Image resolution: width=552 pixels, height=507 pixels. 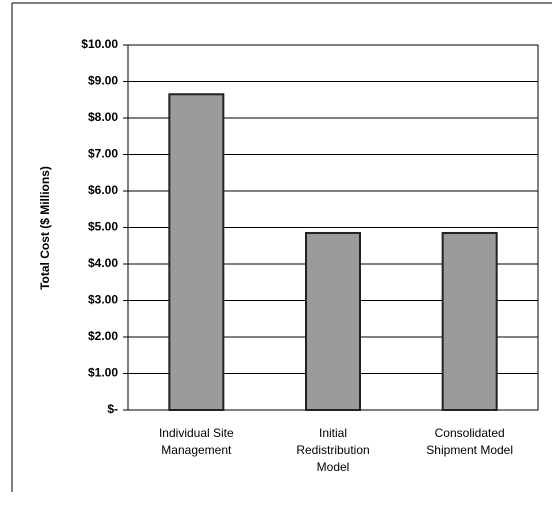 What do you see at coordinates (470, 441) in the screenshot?
I see `x-tick-label: Consolidated Shipment Model` at bounding box center [470, 441].